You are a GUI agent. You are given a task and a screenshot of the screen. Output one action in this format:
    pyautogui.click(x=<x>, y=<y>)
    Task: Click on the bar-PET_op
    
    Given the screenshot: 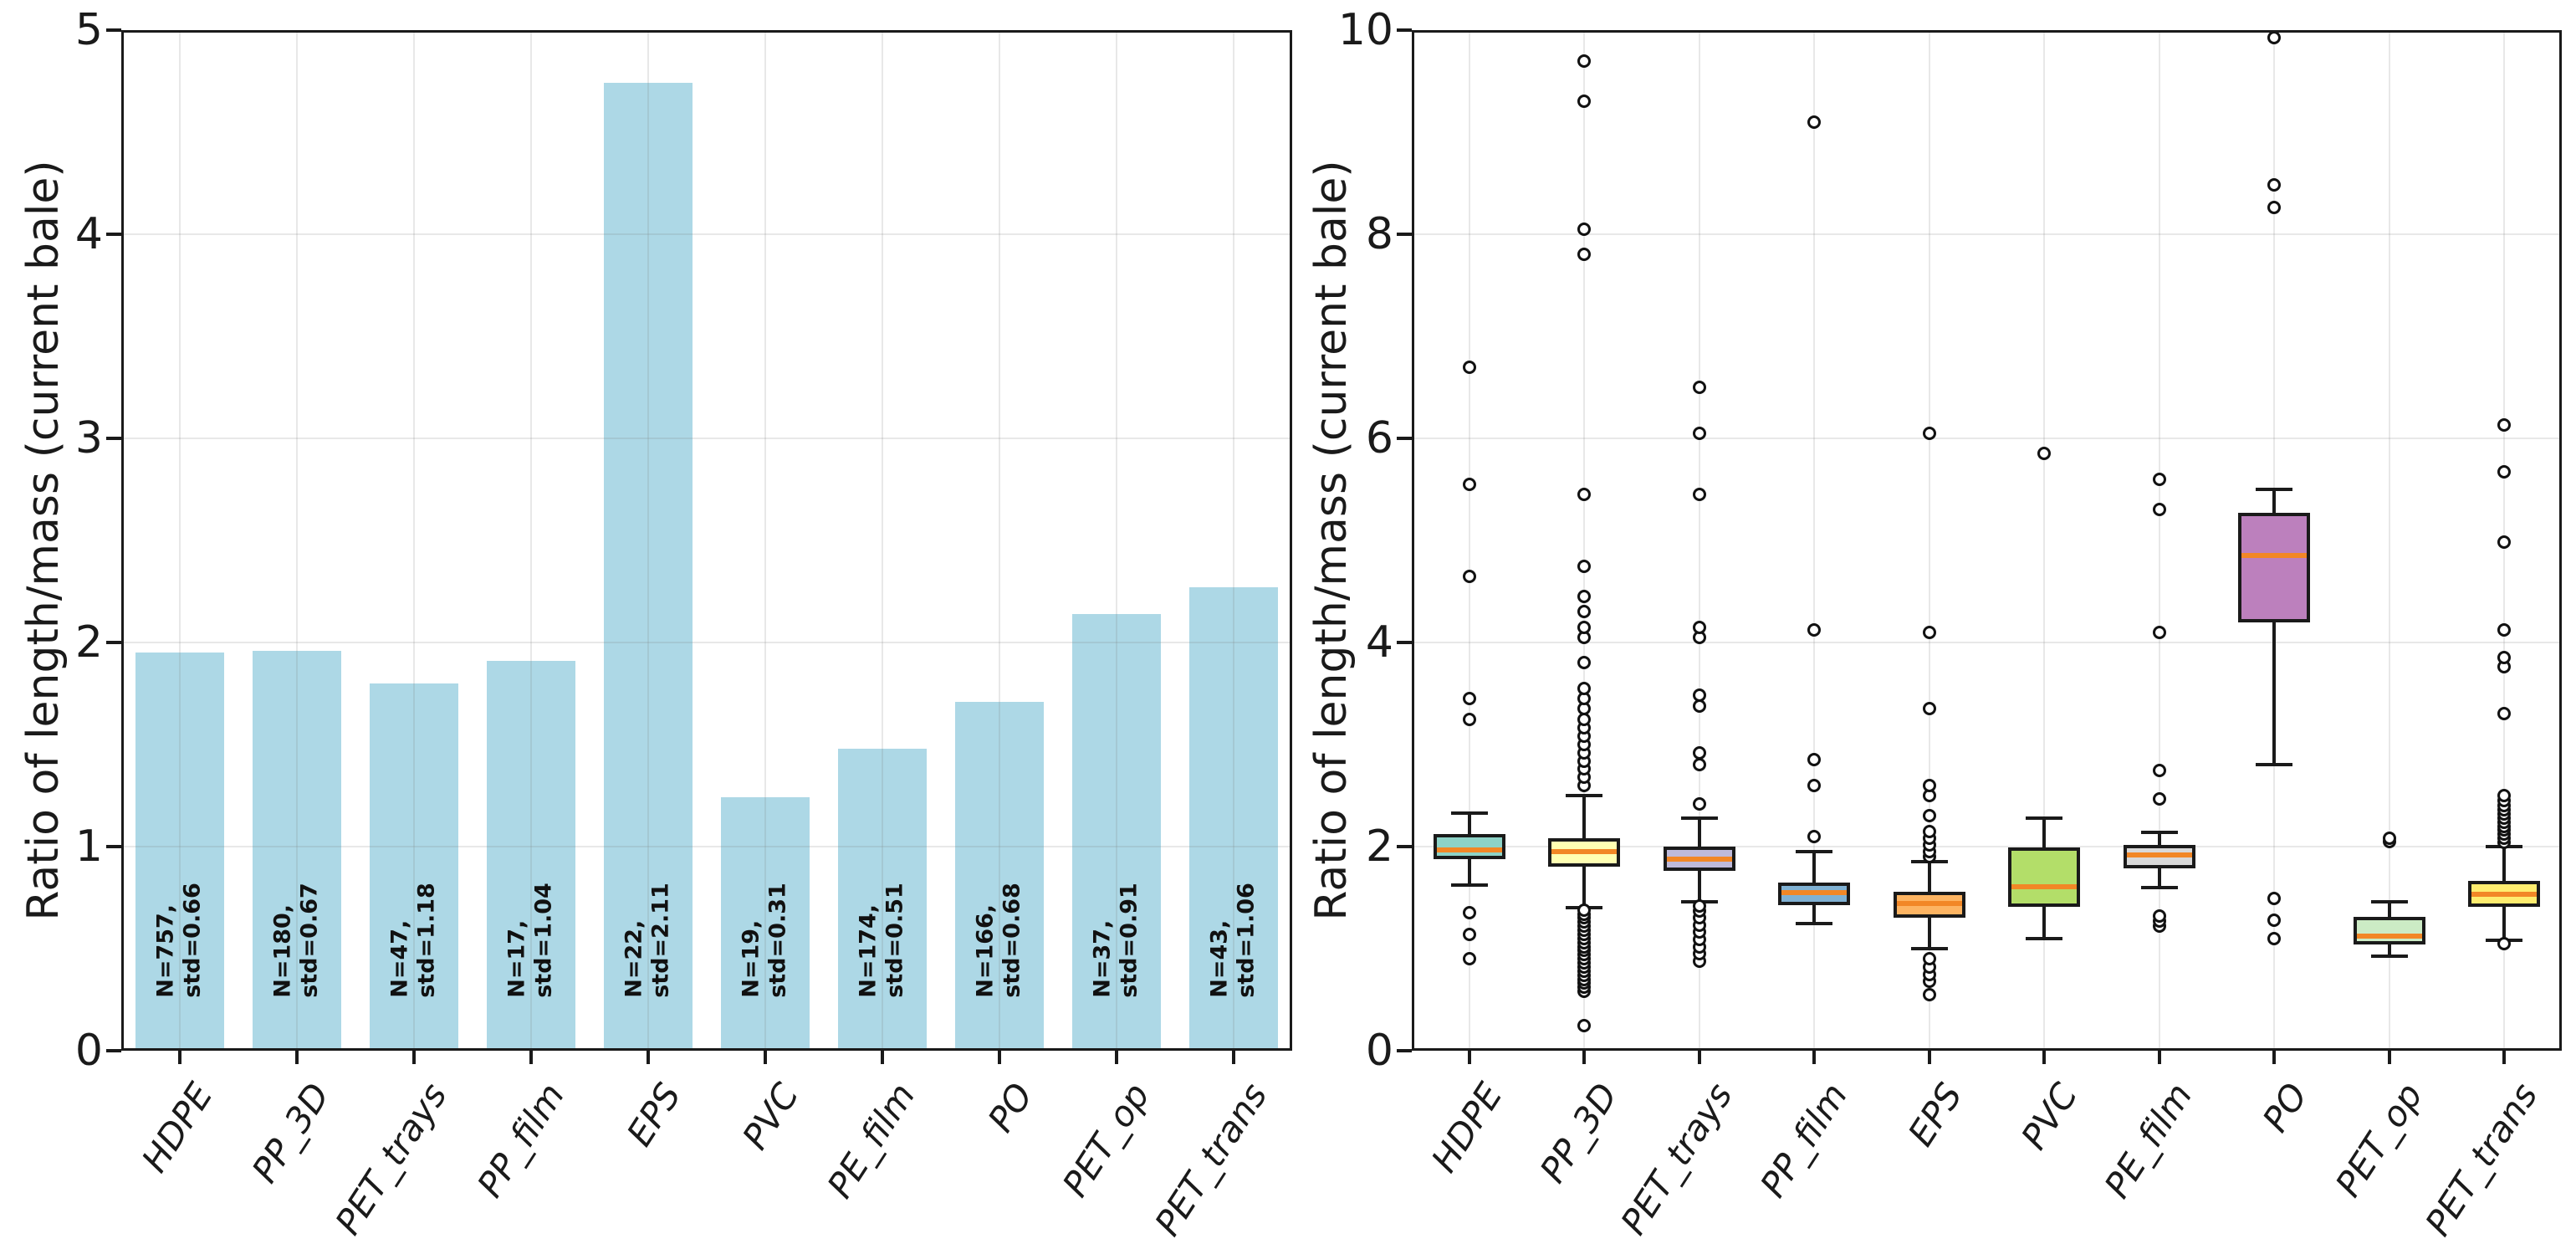 What is the action you would take?
    pyautogui.click(x=1116, y=832)
    